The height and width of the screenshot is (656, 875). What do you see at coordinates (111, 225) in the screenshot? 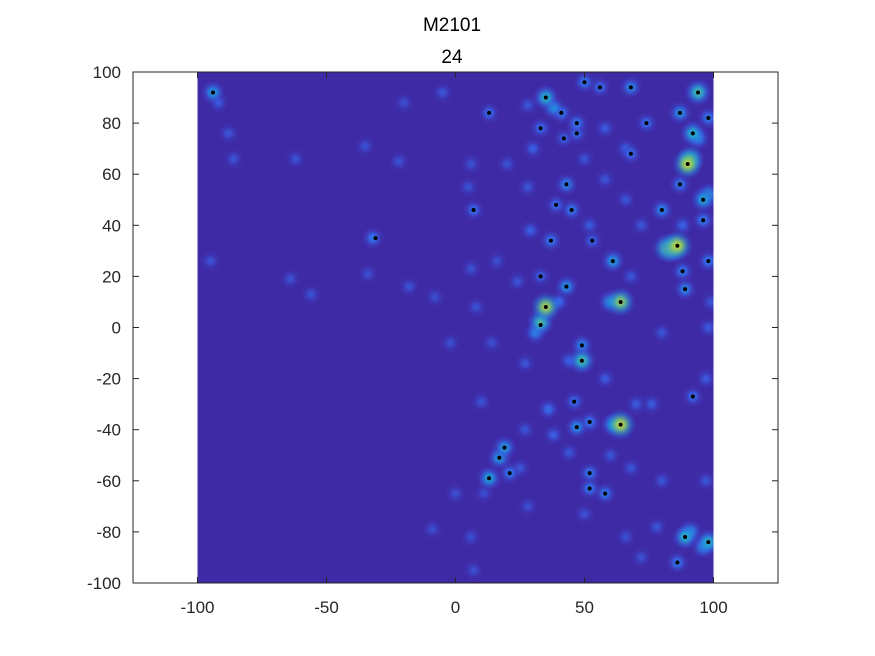
I see `y-tick-label: 40` at bounding box center [111, 225].